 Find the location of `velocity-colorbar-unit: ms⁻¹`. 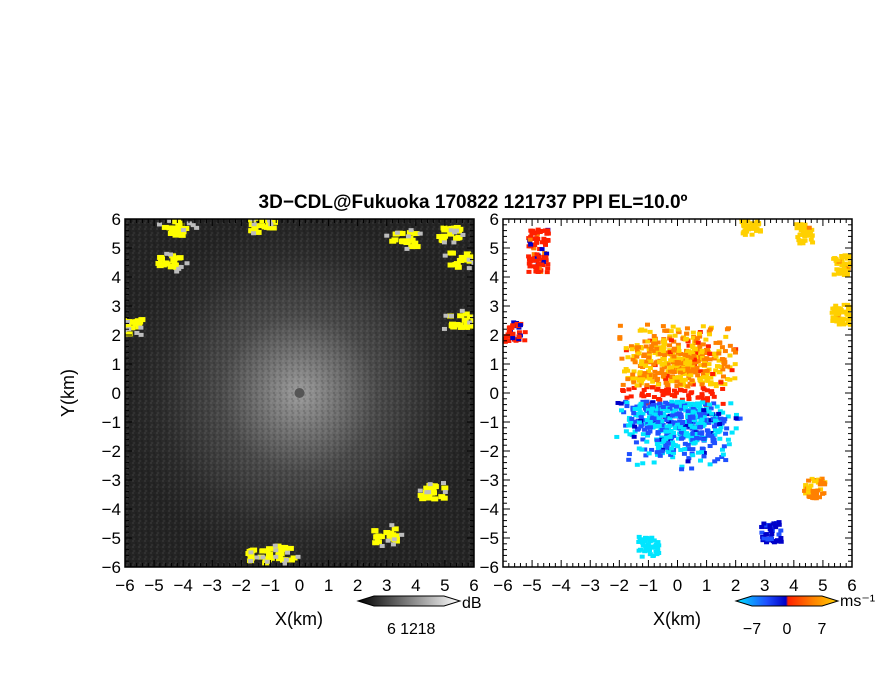

velocity-colorbar-unit: ms⁻¹ is located at coordinates (857, 601).